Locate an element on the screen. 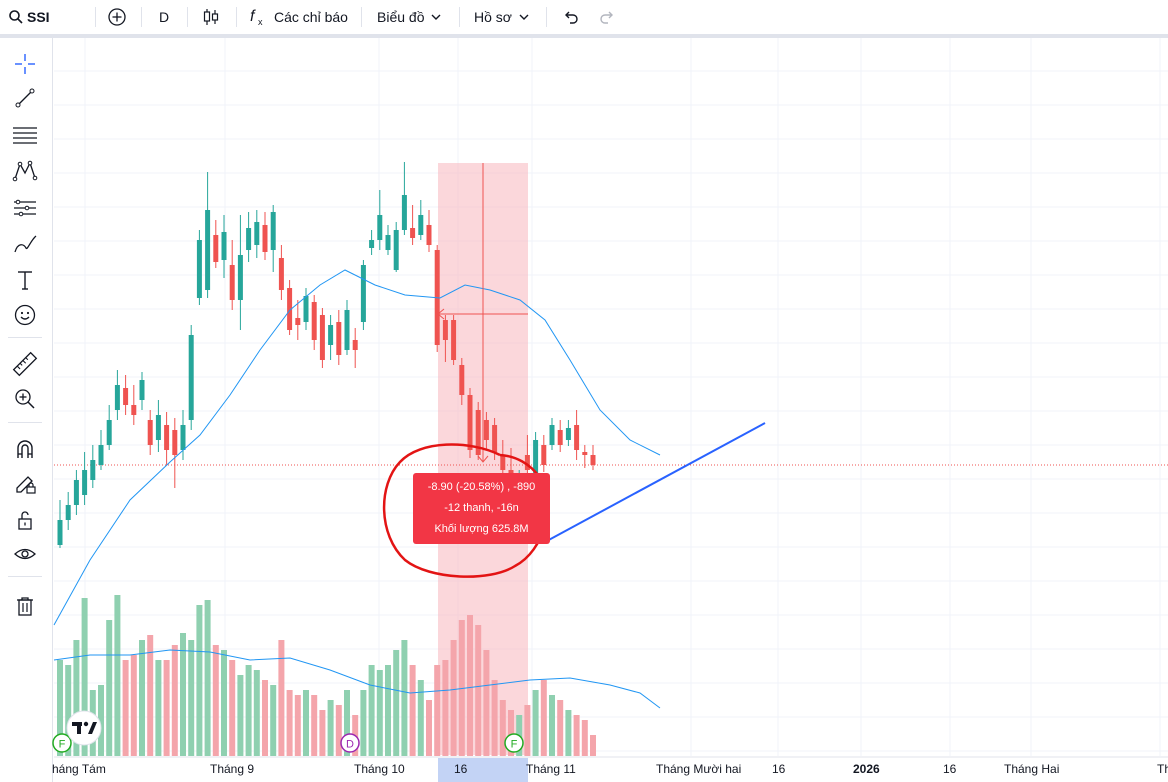  brush-icon is located at coordinates (25, 244).